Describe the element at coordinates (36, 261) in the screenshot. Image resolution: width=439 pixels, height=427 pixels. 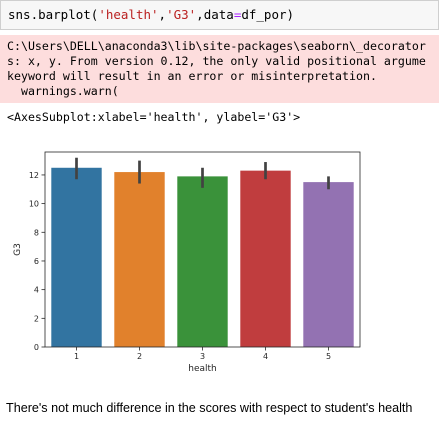
I see `y-tick-label: 6` at that location.